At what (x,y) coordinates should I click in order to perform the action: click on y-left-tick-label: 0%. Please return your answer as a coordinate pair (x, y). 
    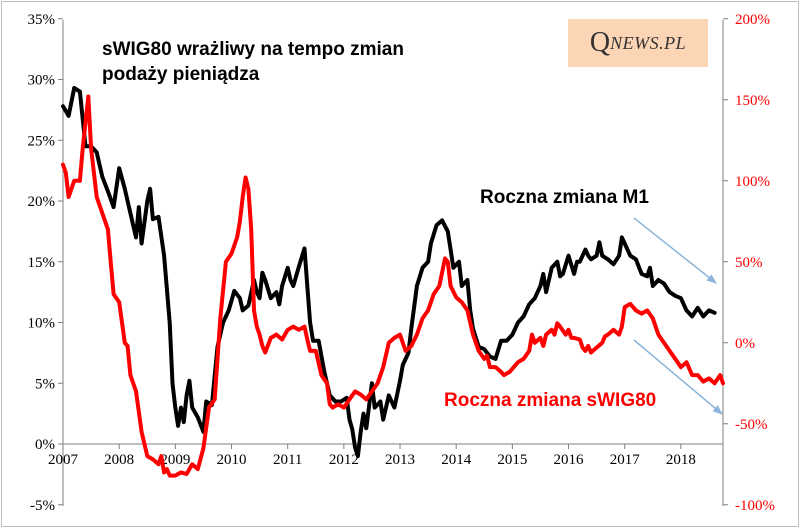
    Looking at the image, I should click on (45, 445).